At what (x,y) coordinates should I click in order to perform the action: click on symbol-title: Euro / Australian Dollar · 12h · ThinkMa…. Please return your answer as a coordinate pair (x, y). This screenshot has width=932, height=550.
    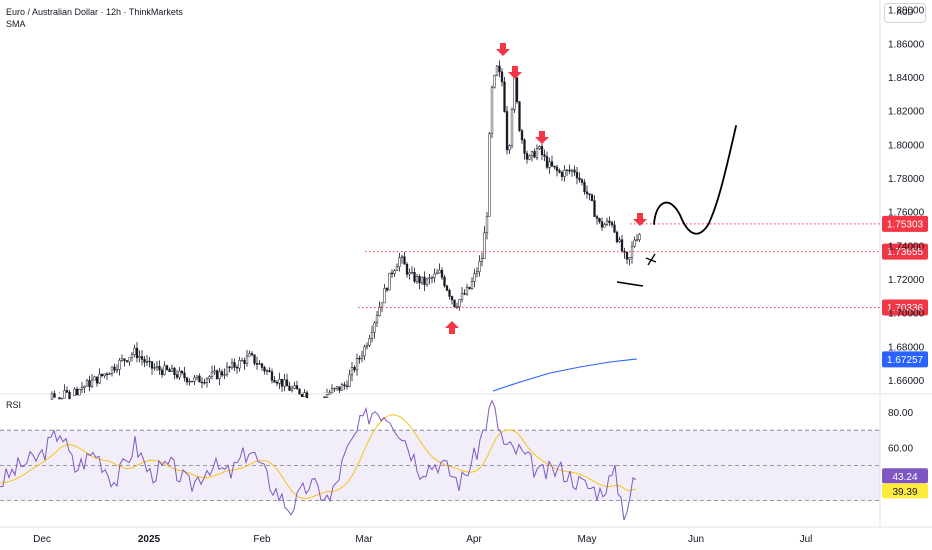
    Looking at the image, I should click on (94, 12).